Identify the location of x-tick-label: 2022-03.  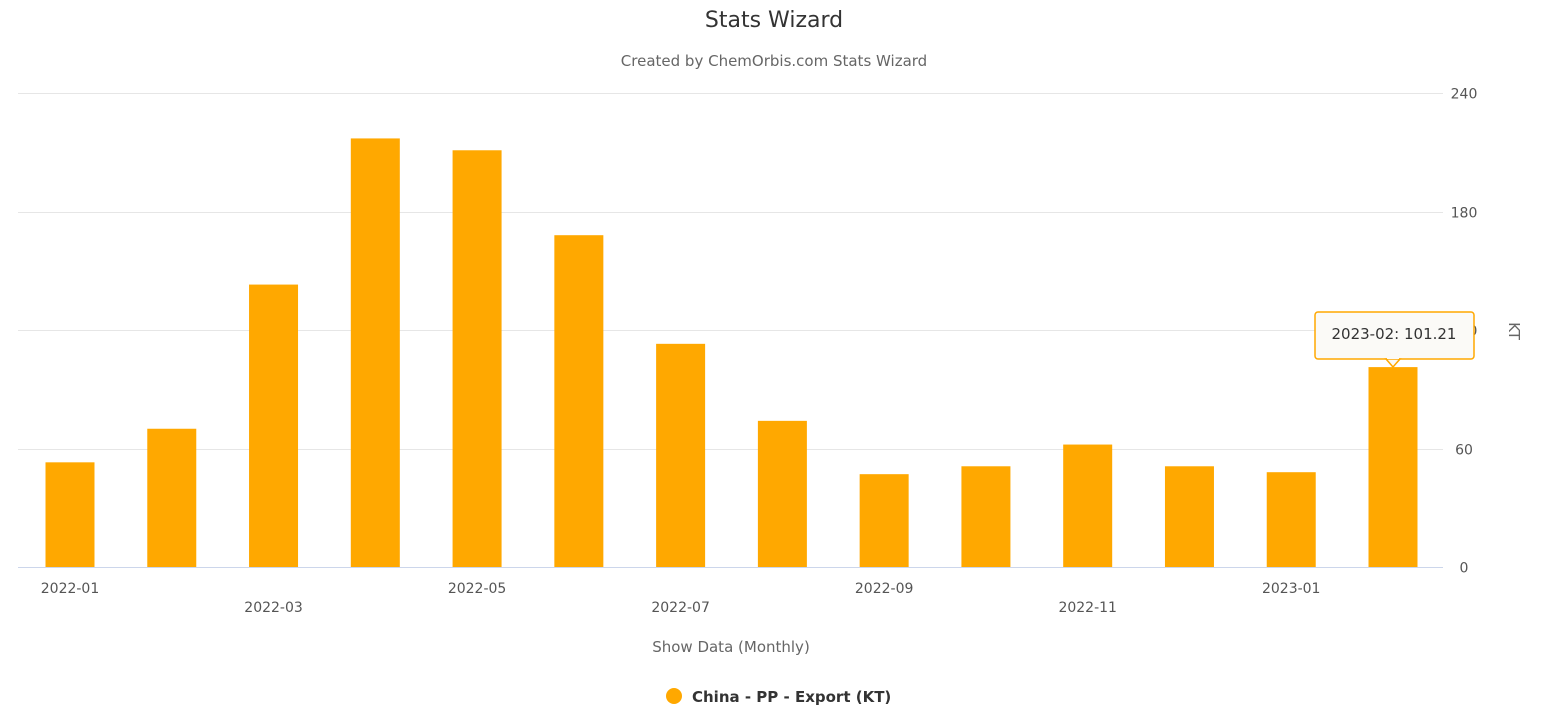
(273, 608).